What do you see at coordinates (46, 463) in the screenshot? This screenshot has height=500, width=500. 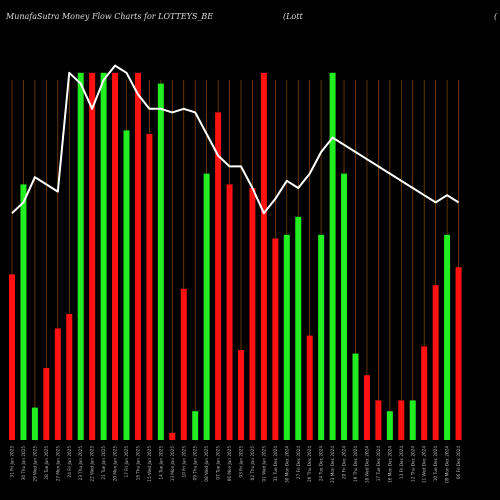 I see `x-tick-label: 28 Tue Jan 2025` at bounding box center [46, 463].